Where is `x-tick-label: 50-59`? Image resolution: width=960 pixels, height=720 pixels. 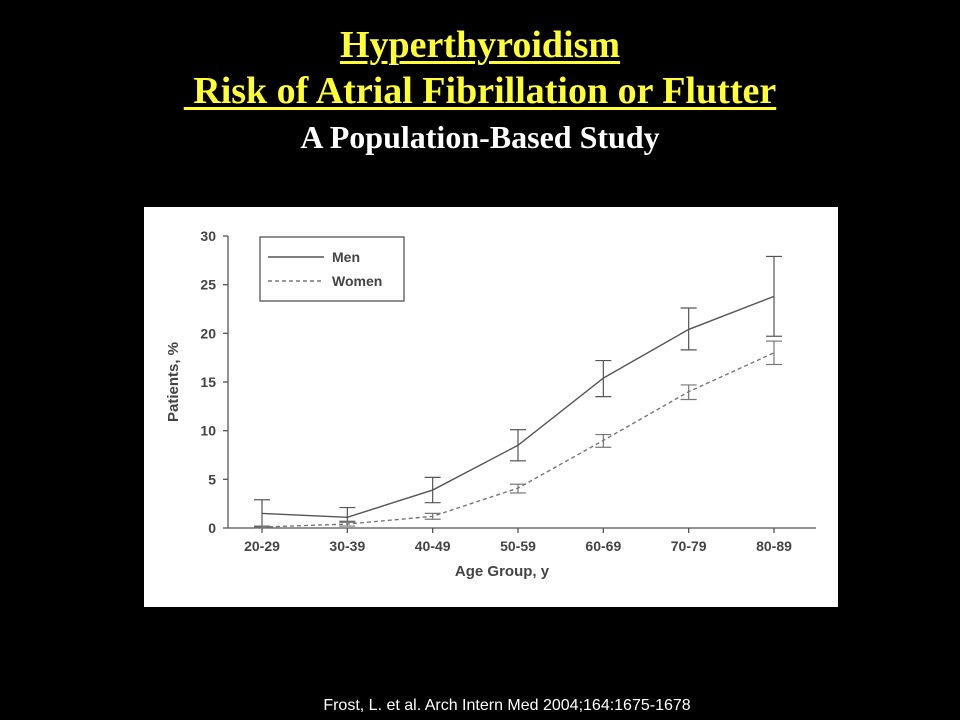 x-tick-label: 50-59 is located at coordinates (518, 546).